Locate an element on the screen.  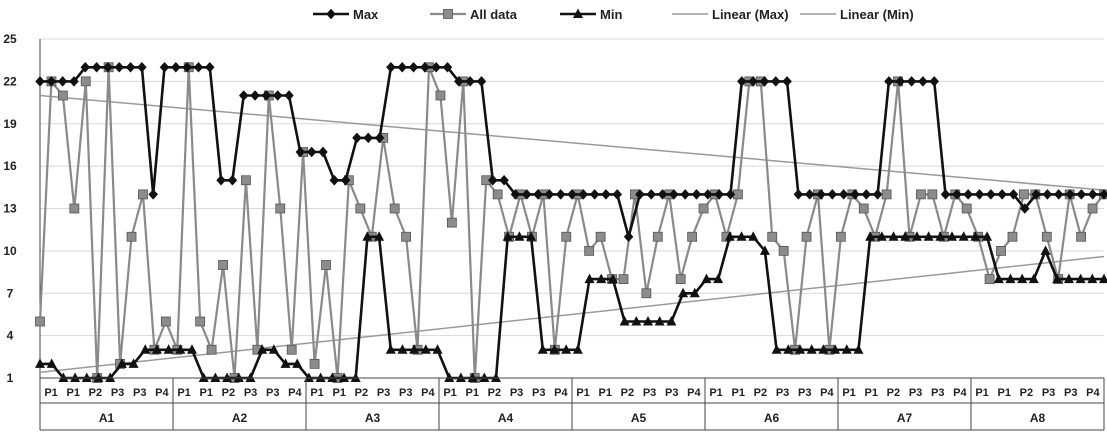
x-group-label: A8 is located at coordinates (1038, 418).